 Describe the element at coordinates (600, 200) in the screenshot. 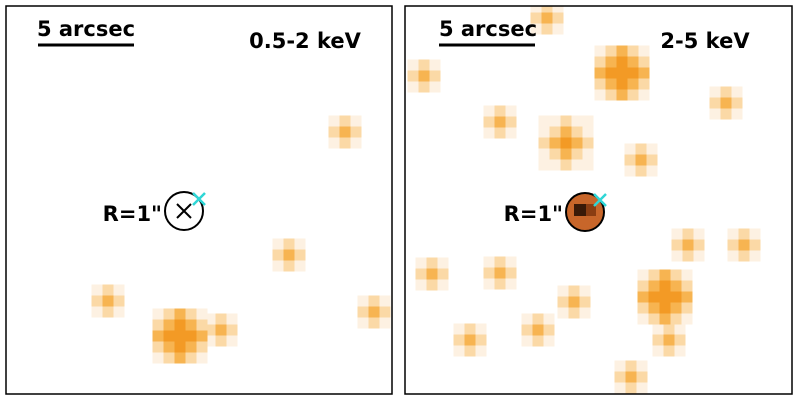

I see `position-marker` at that location.